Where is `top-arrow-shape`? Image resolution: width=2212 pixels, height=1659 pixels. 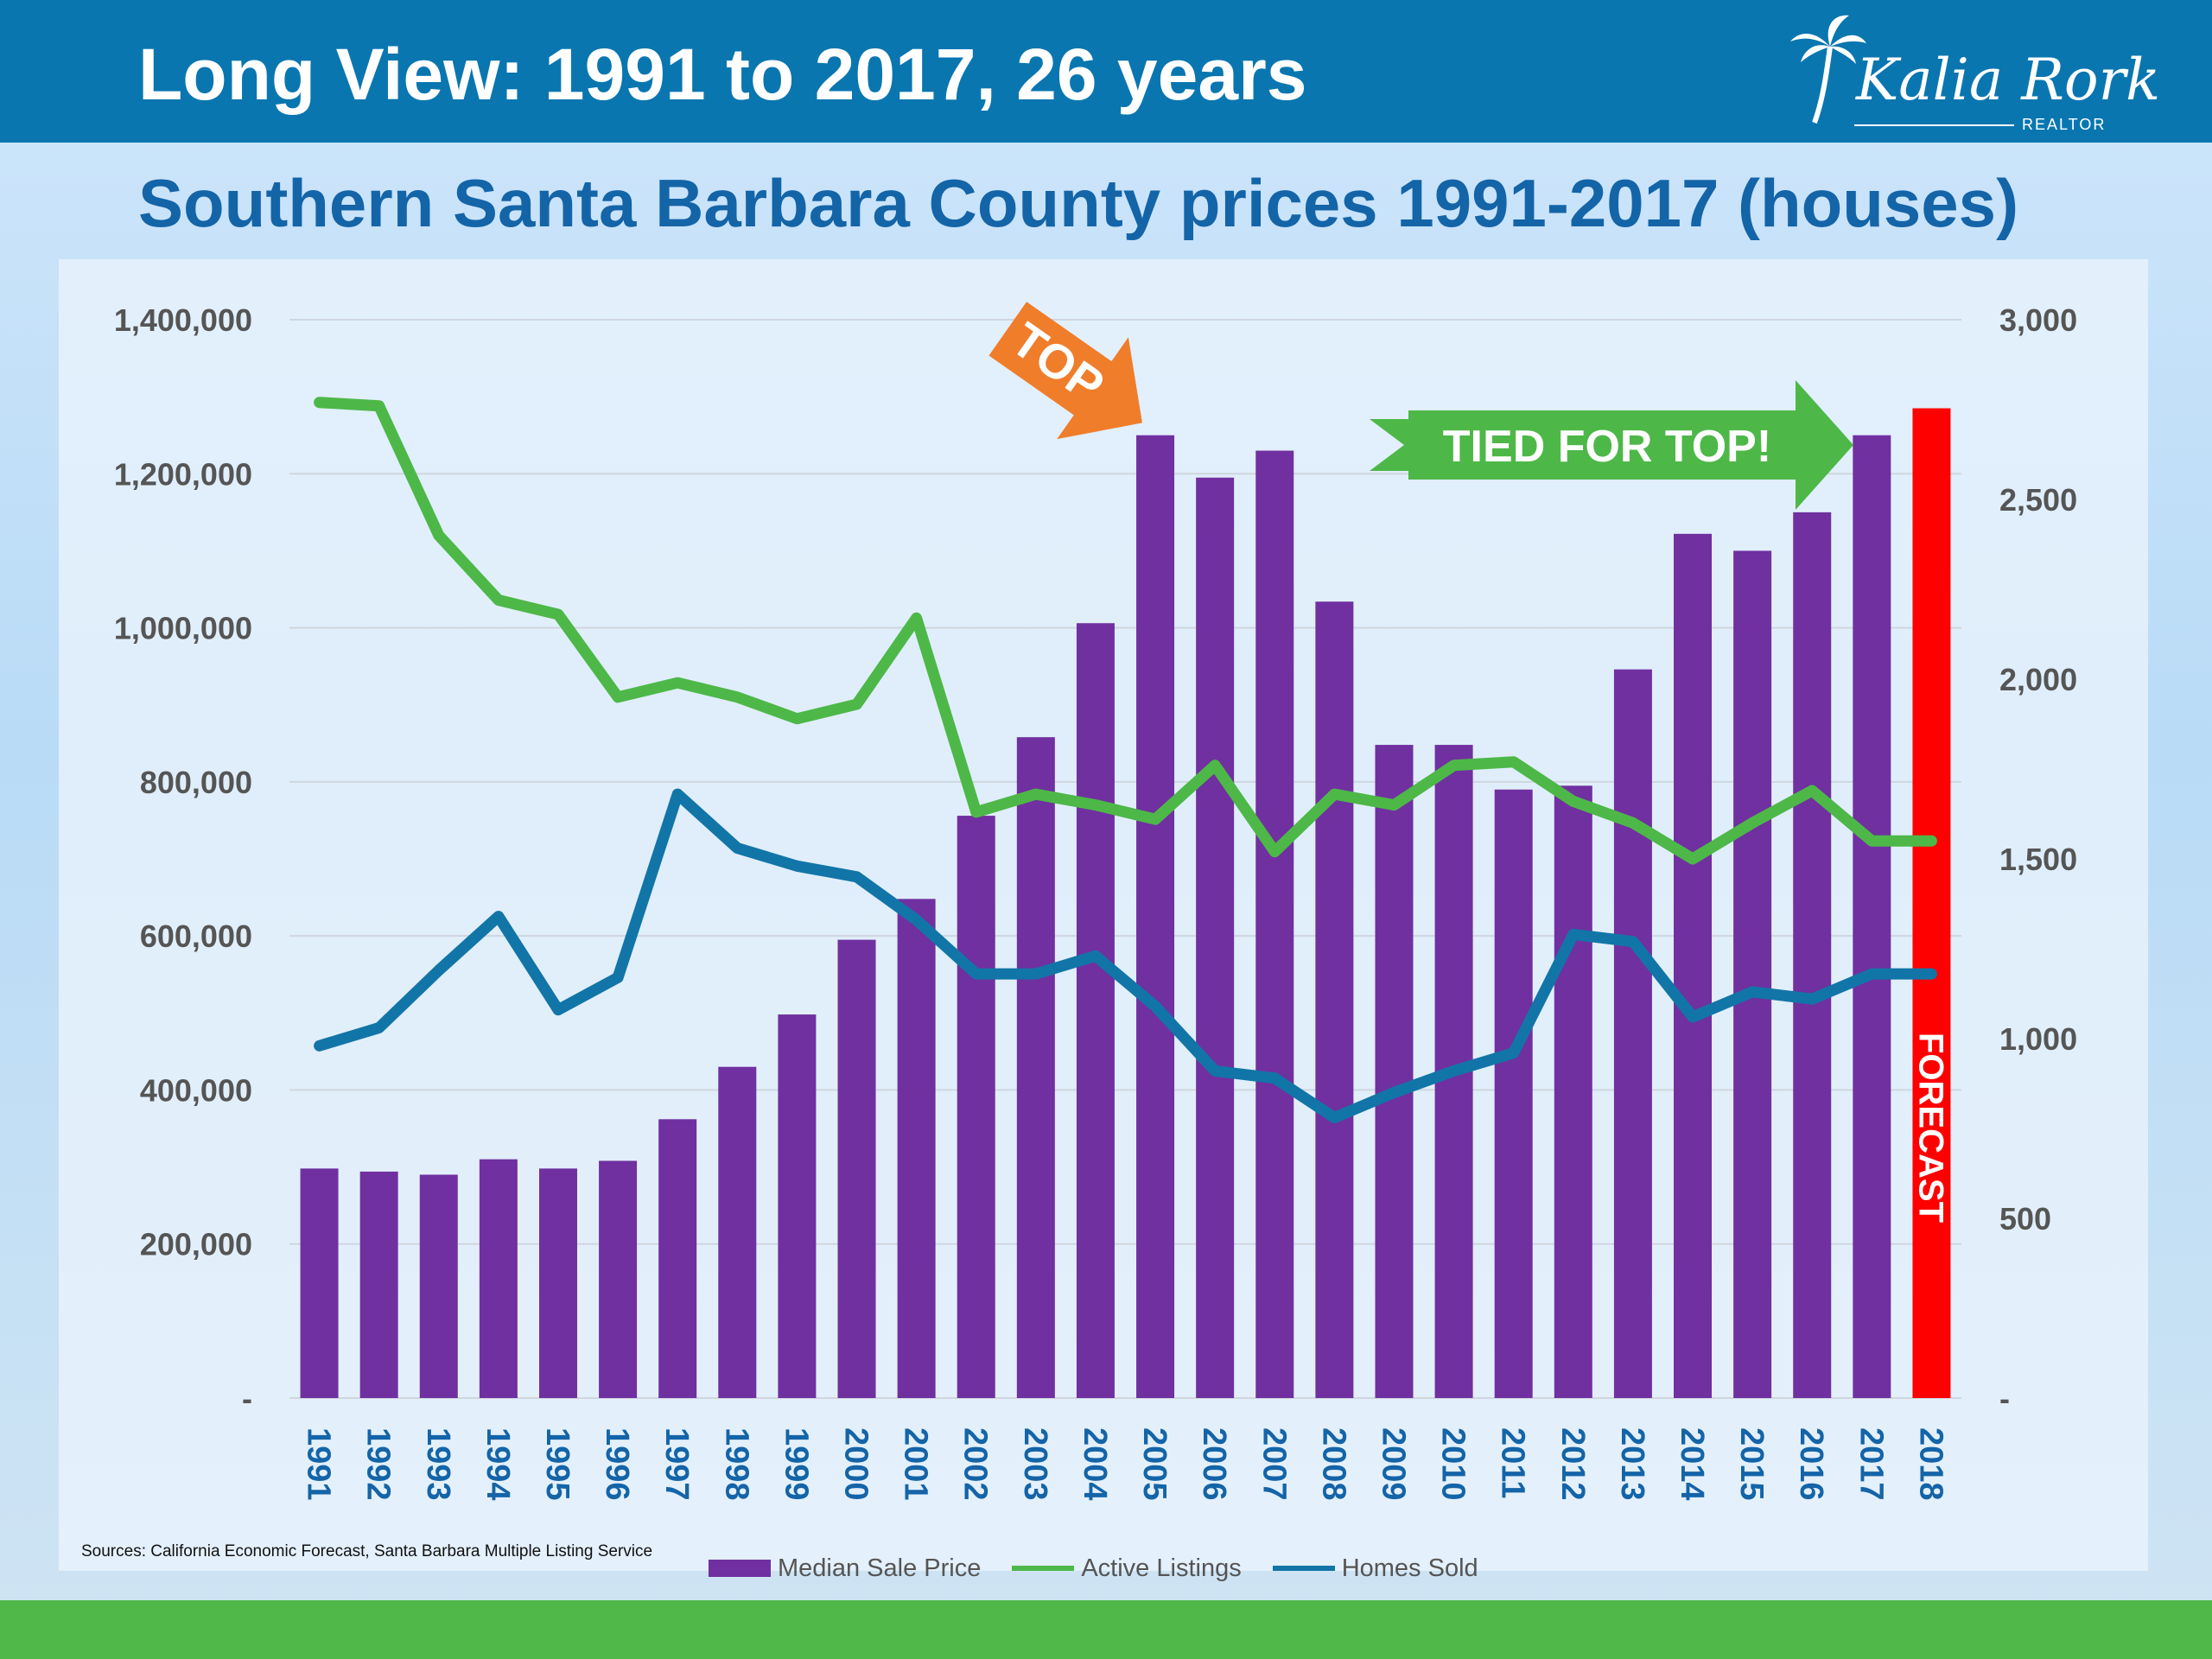 top-arrow-shape is located at coordinates (1065, 371).